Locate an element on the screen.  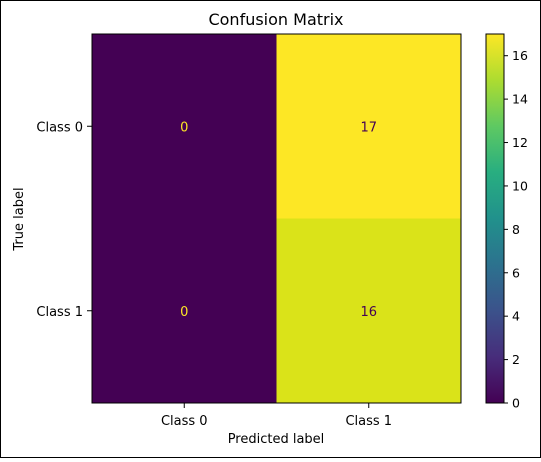
colorbar-tick-label: 2 is located at coordinates (516, 359).